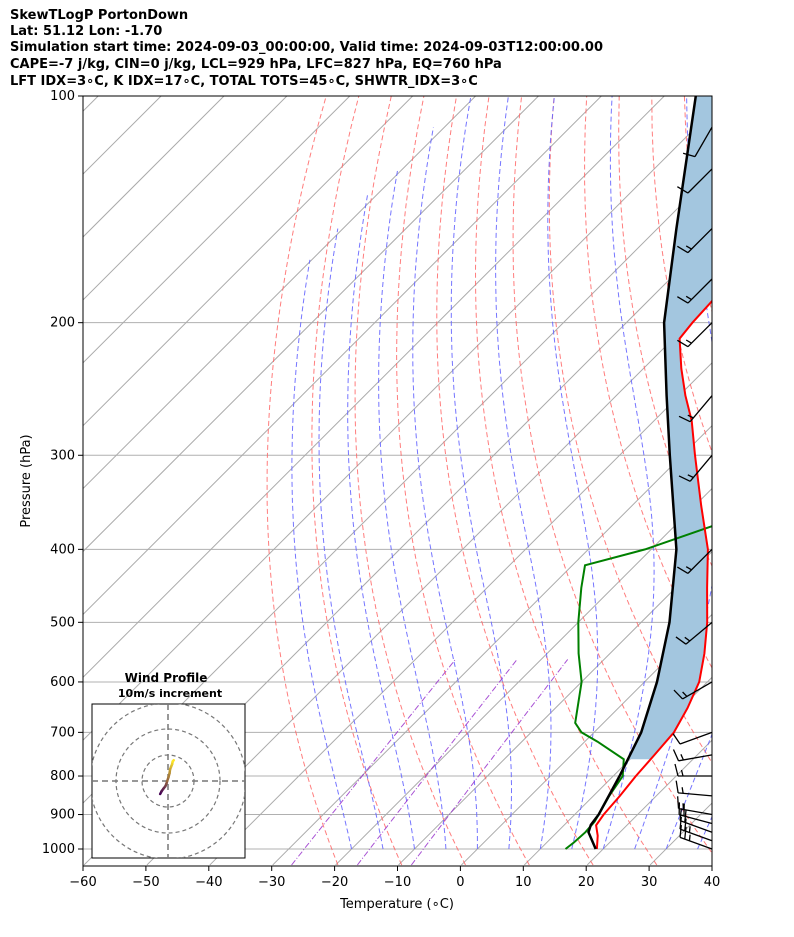 This screenshot has height=937, width=794. I want to click on mixing-ratio-lines, so click(430, 762).